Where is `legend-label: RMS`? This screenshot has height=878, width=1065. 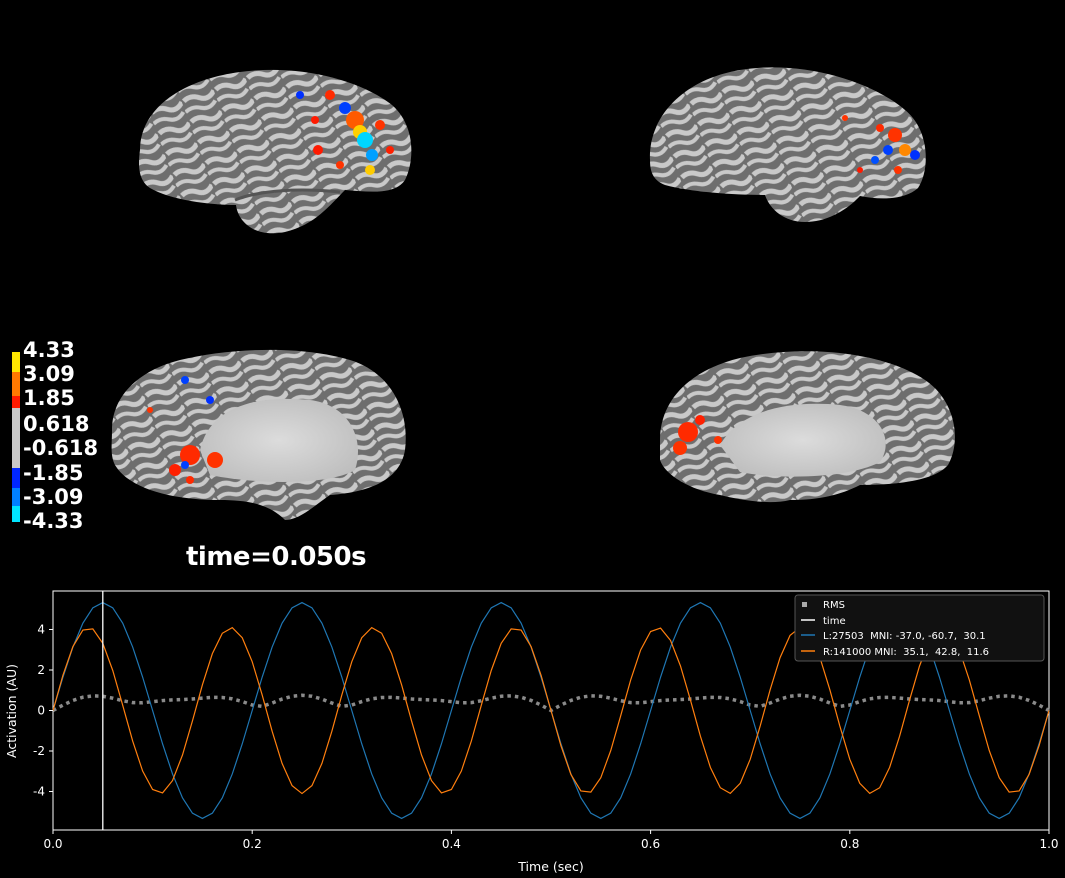
legend-label: RMS is located at coordinates (834, 605).